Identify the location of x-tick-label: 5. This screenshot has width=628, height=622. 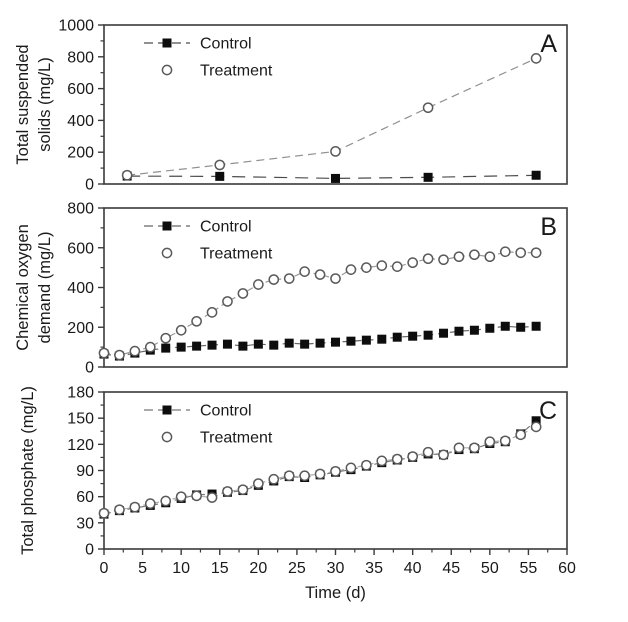
(142, 568).